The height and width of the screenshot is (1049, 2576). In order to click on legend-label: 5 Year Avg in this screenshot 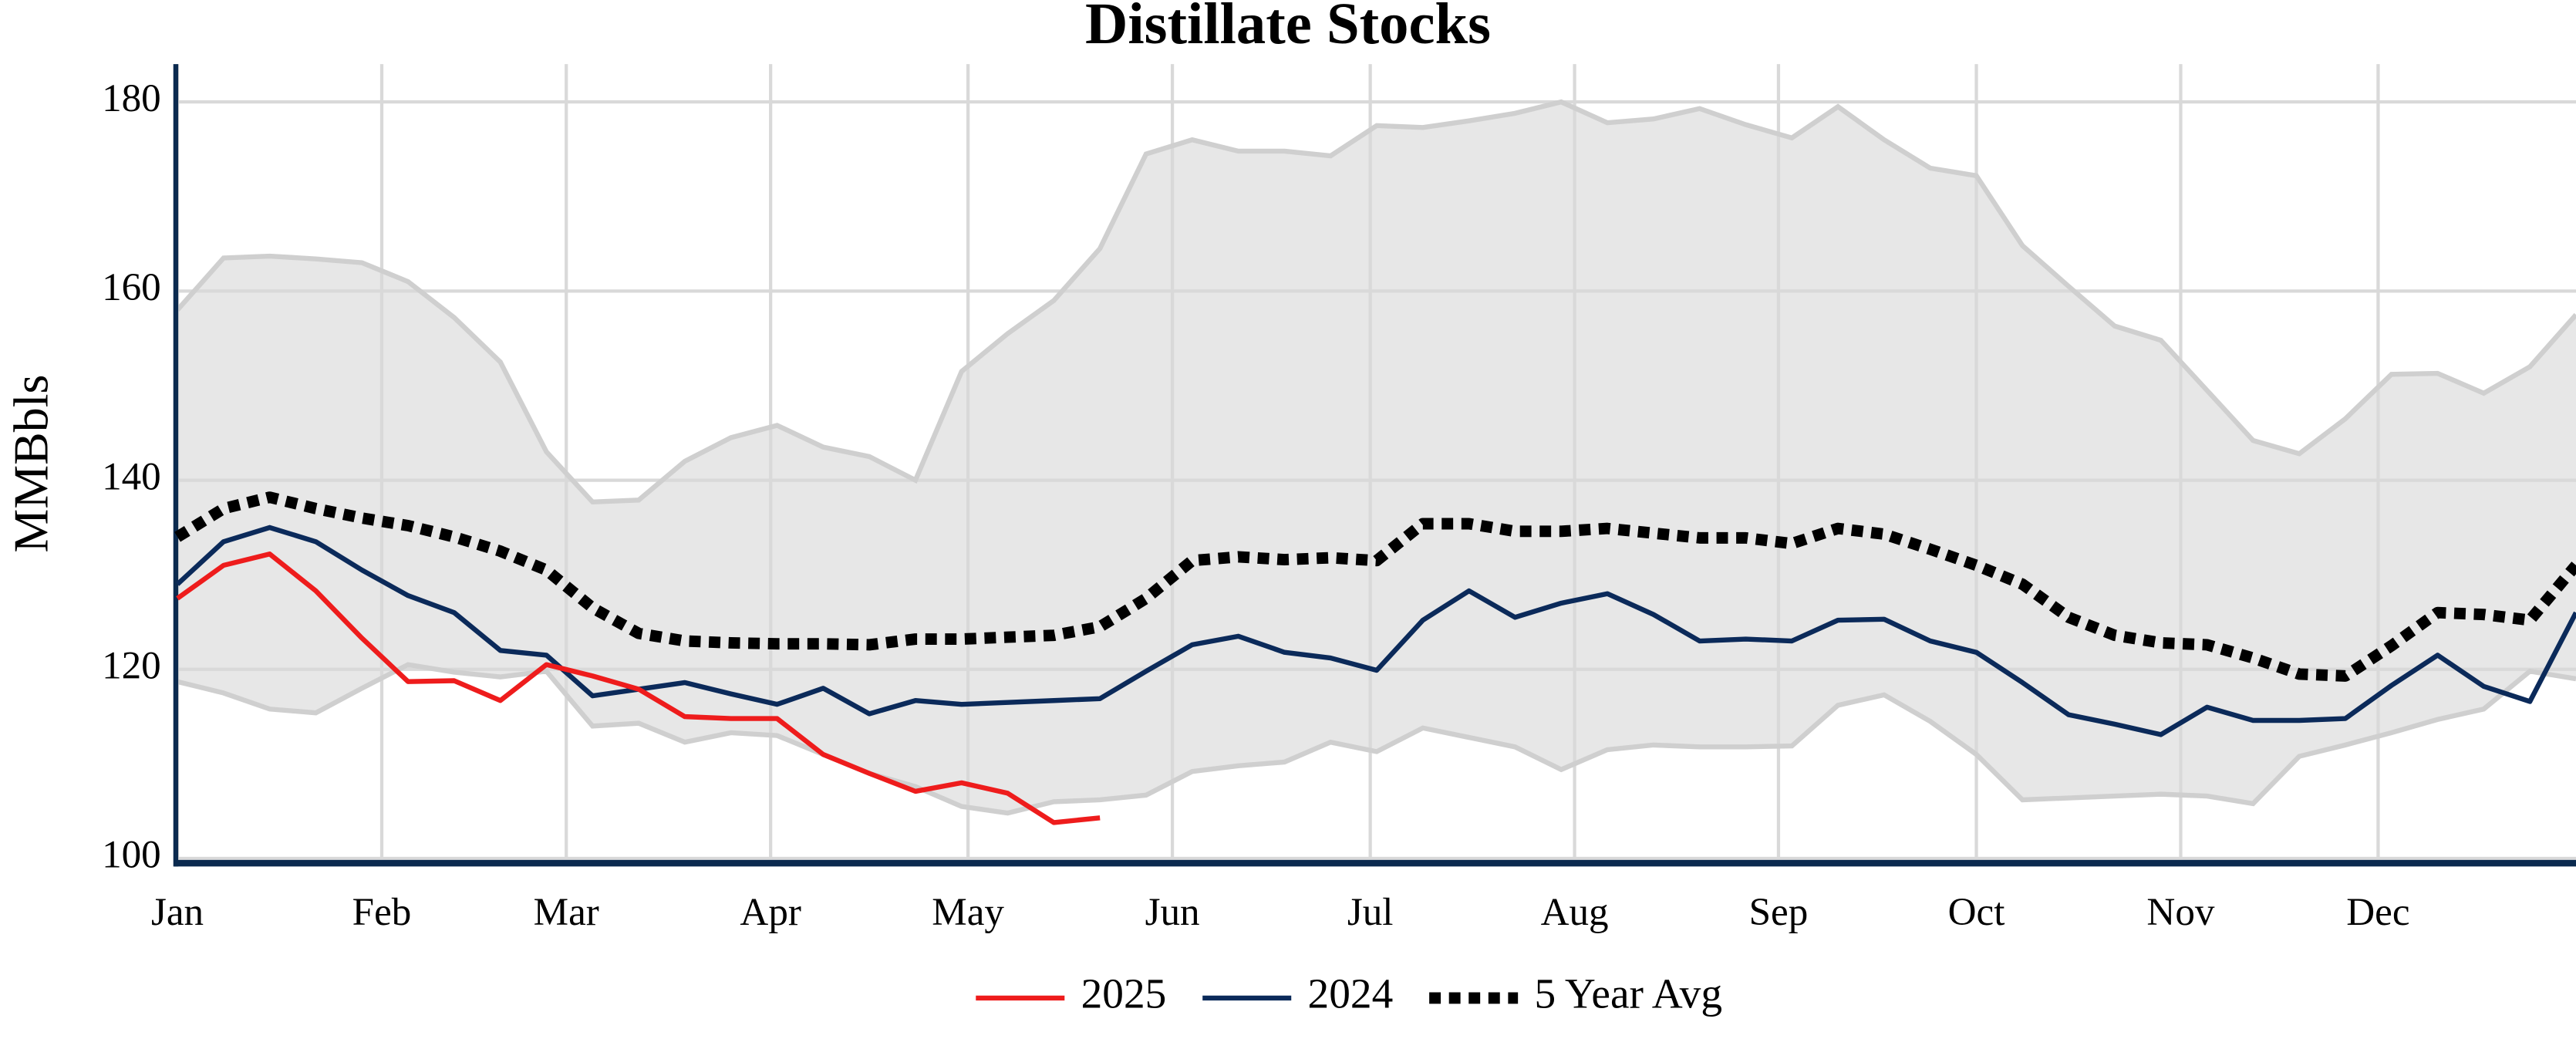, I will do `click(1628, 994)`.